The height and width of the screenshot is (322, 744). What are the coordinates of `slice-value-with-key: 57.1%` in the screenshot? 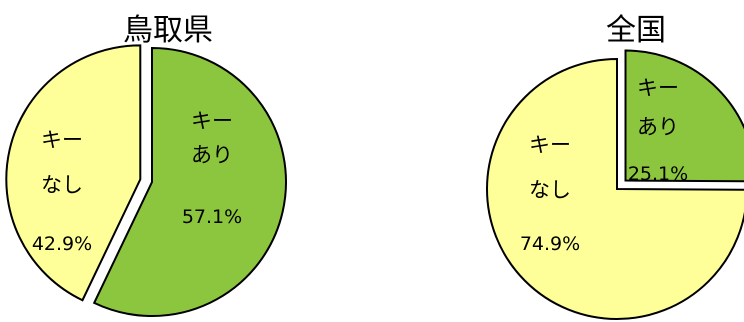 It's located at (212, 217).